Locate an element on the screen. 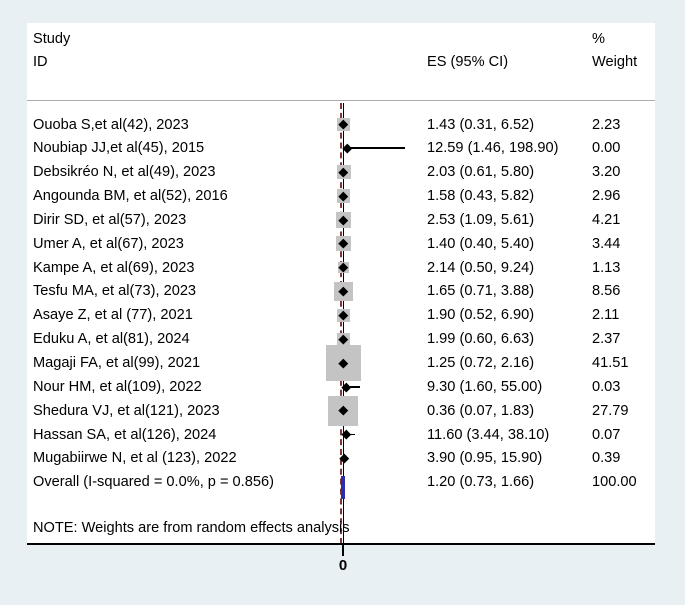  study-label: Tesfu MA, et al(73), 2023 is located at coordinates (115, 291).